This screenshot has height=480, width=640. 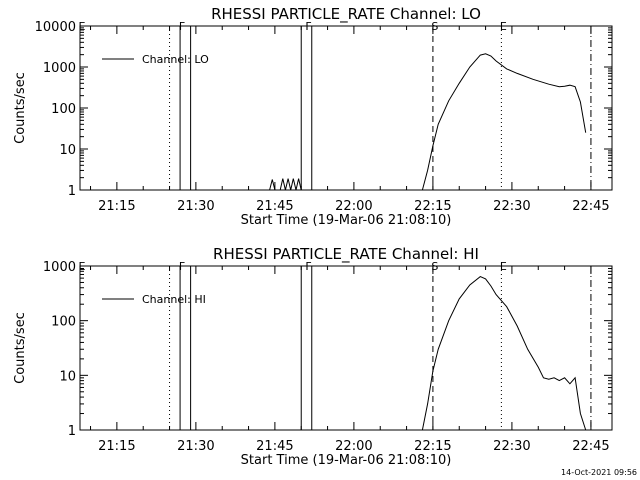 What do you see at coordinates (274, 446) in the screenshot?
I see `chart-1-x-tick-label: 21:45` at bounding box center [274, 446].